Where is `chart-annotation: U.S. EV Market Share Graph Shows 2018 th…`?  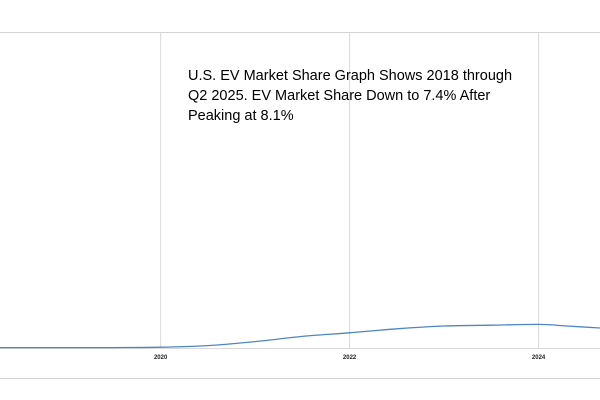
chart-annotation: U.S. EV Market Share Graph Shows 2018 th… is located at coordinates (350, 96).